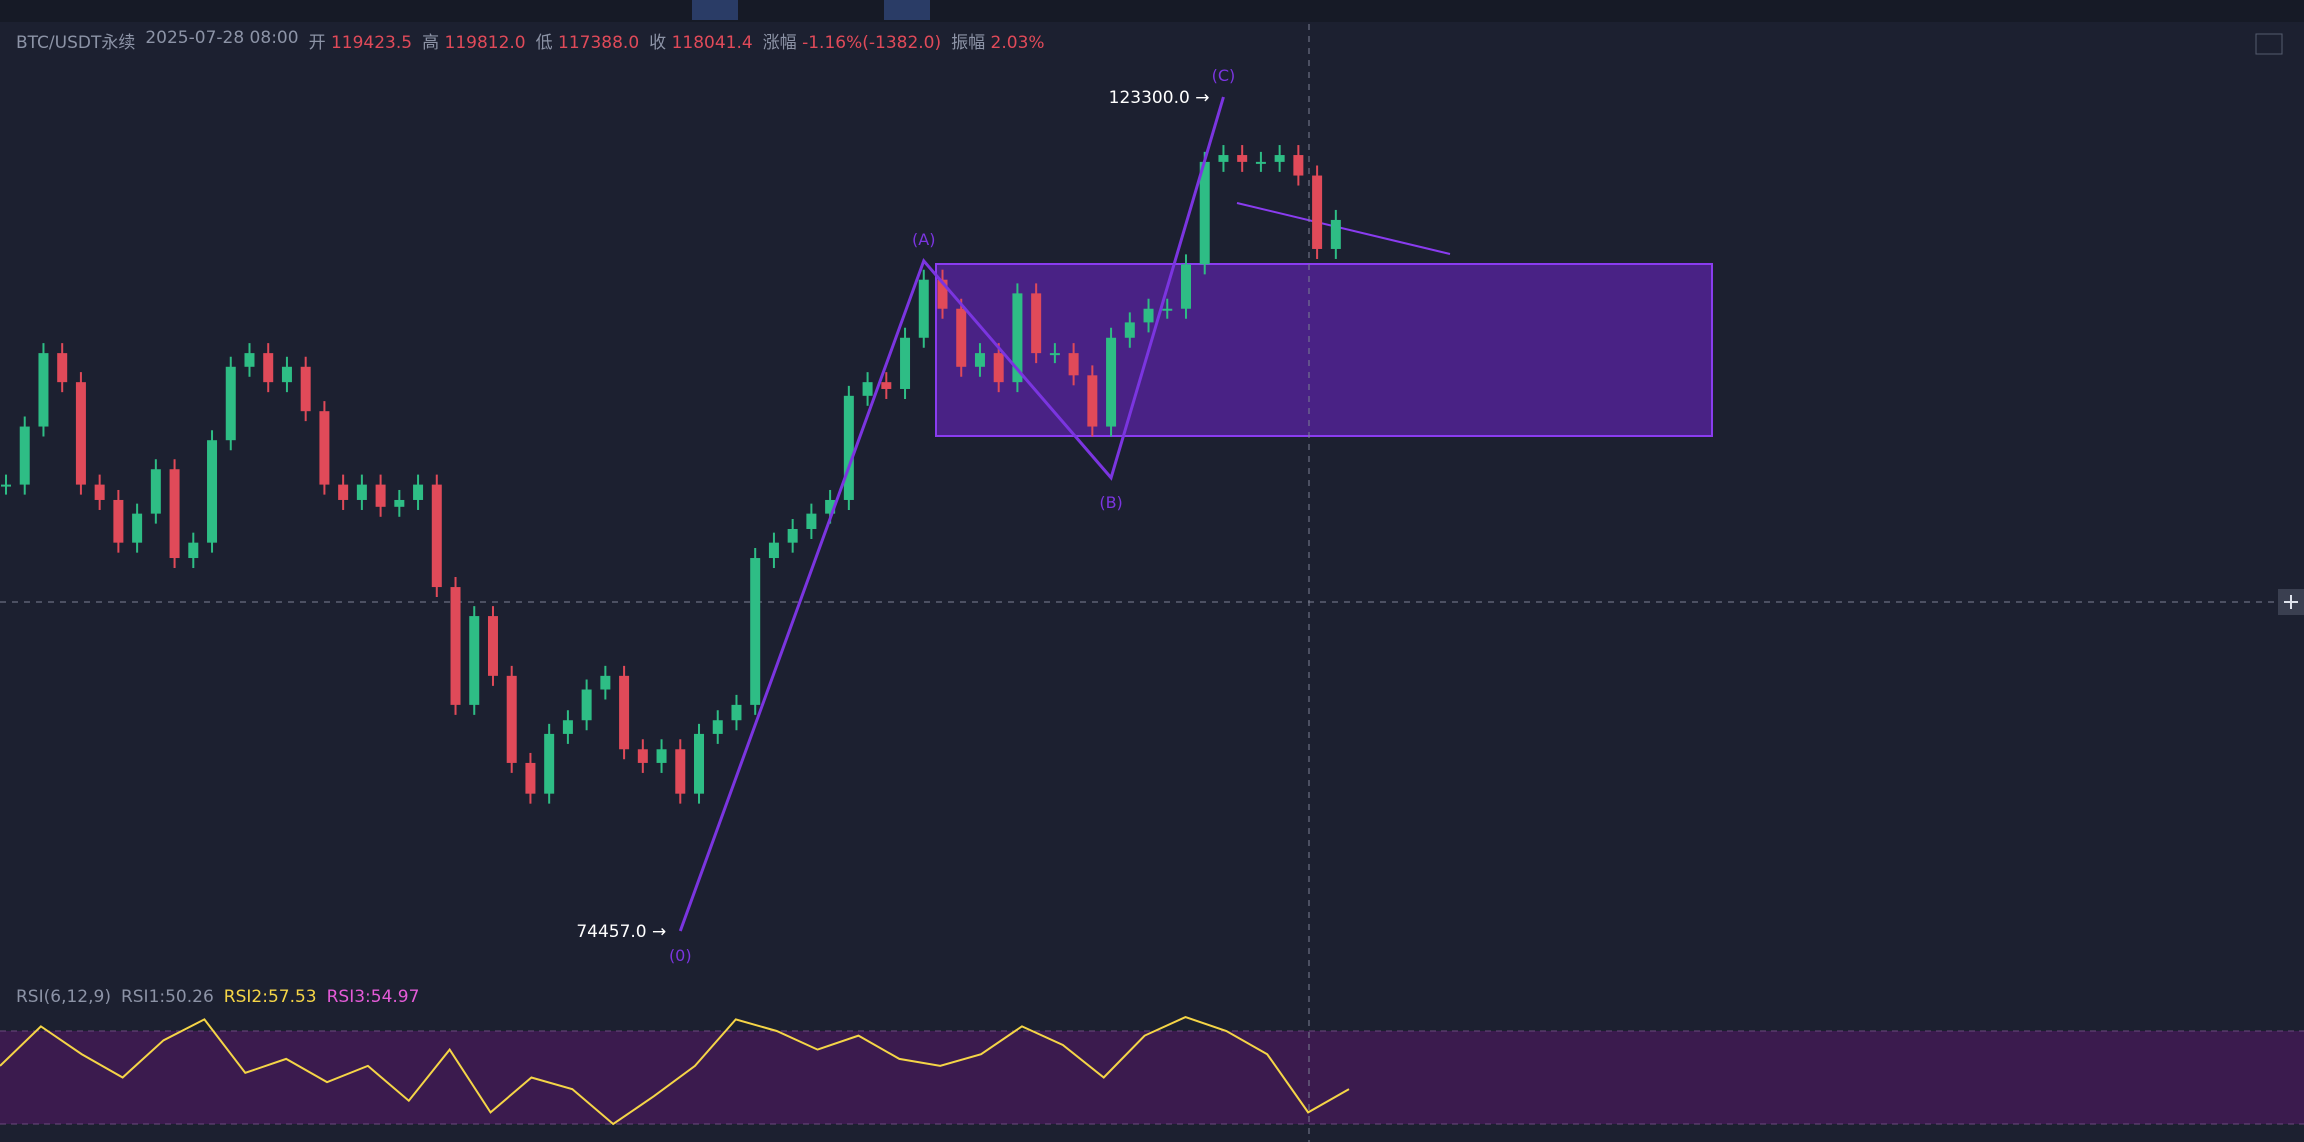  I want to click on label: 收, so click(658, 43).